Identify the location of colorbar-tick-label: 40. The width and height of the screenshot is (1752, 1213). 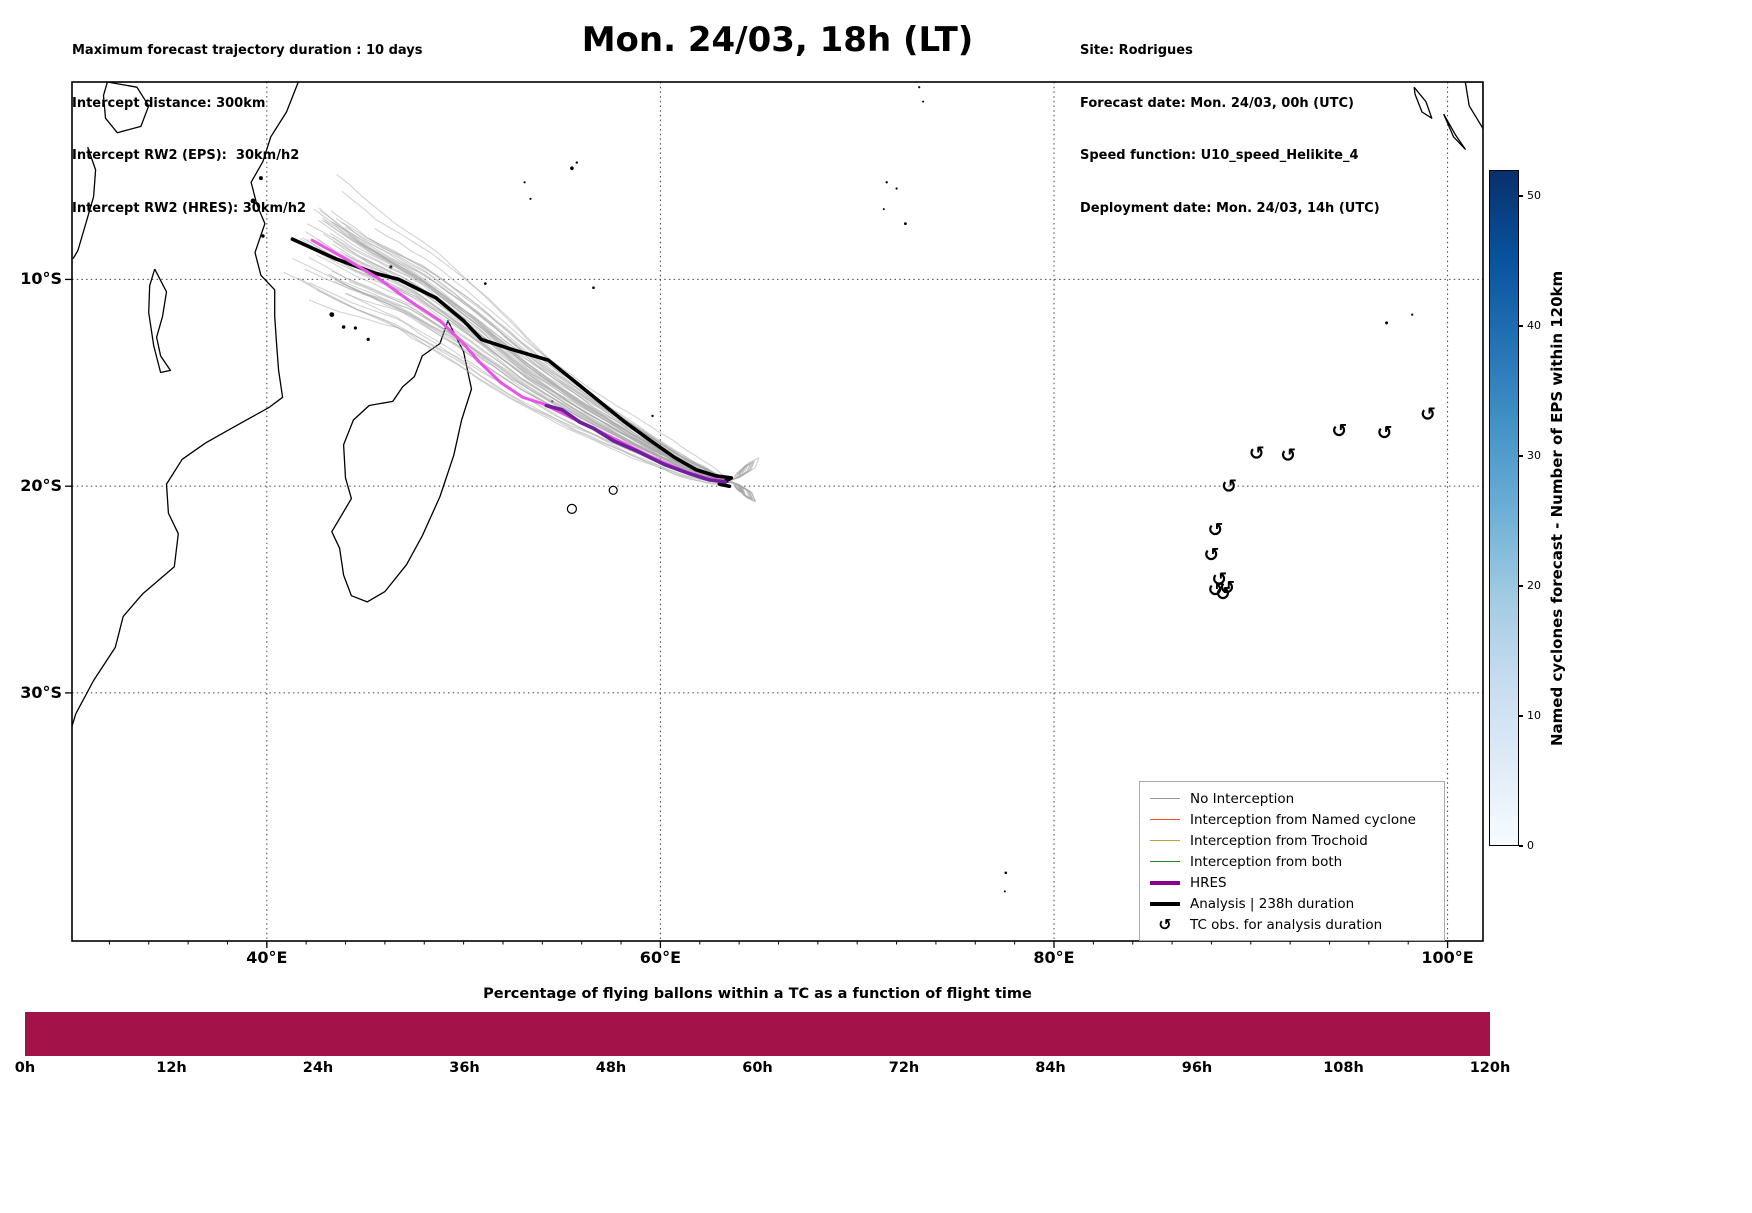
(1534, 325).